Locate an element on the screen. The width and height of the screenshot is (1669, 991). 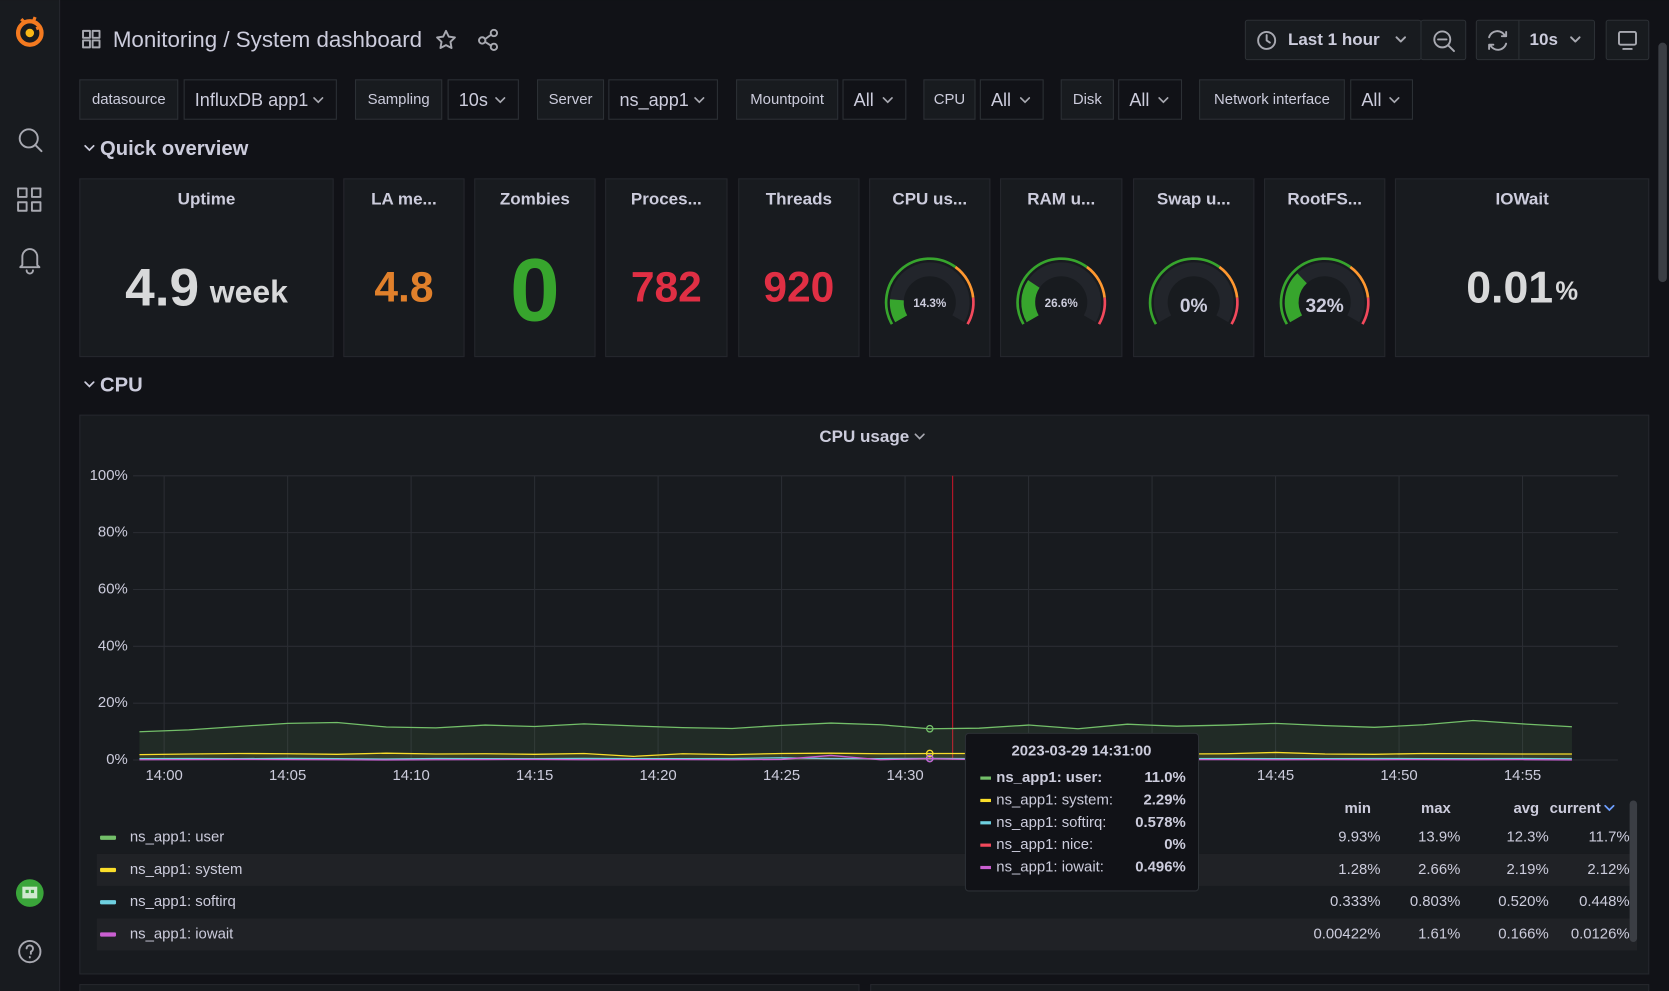
legend-column-header: max is located at coordinates (1436, 809).